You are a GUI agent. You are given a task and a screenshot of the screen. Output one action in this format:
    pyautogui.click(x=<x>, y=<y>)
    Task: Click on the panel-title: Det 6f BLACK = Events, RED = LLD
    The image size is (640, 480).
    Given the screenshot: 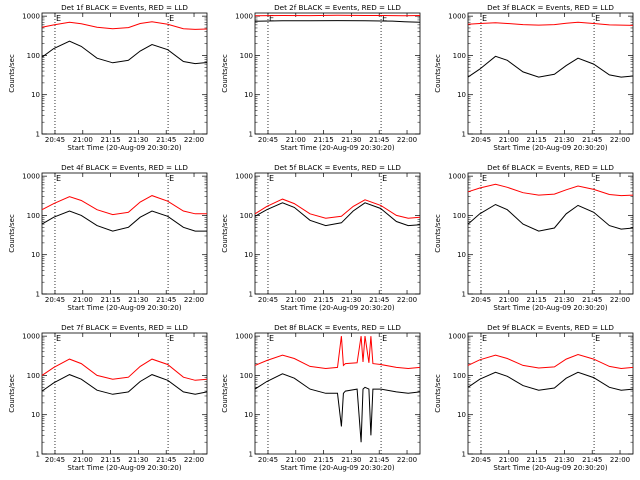 What is the action you would take?
    pyautogui.click(x=550, y=167)
    